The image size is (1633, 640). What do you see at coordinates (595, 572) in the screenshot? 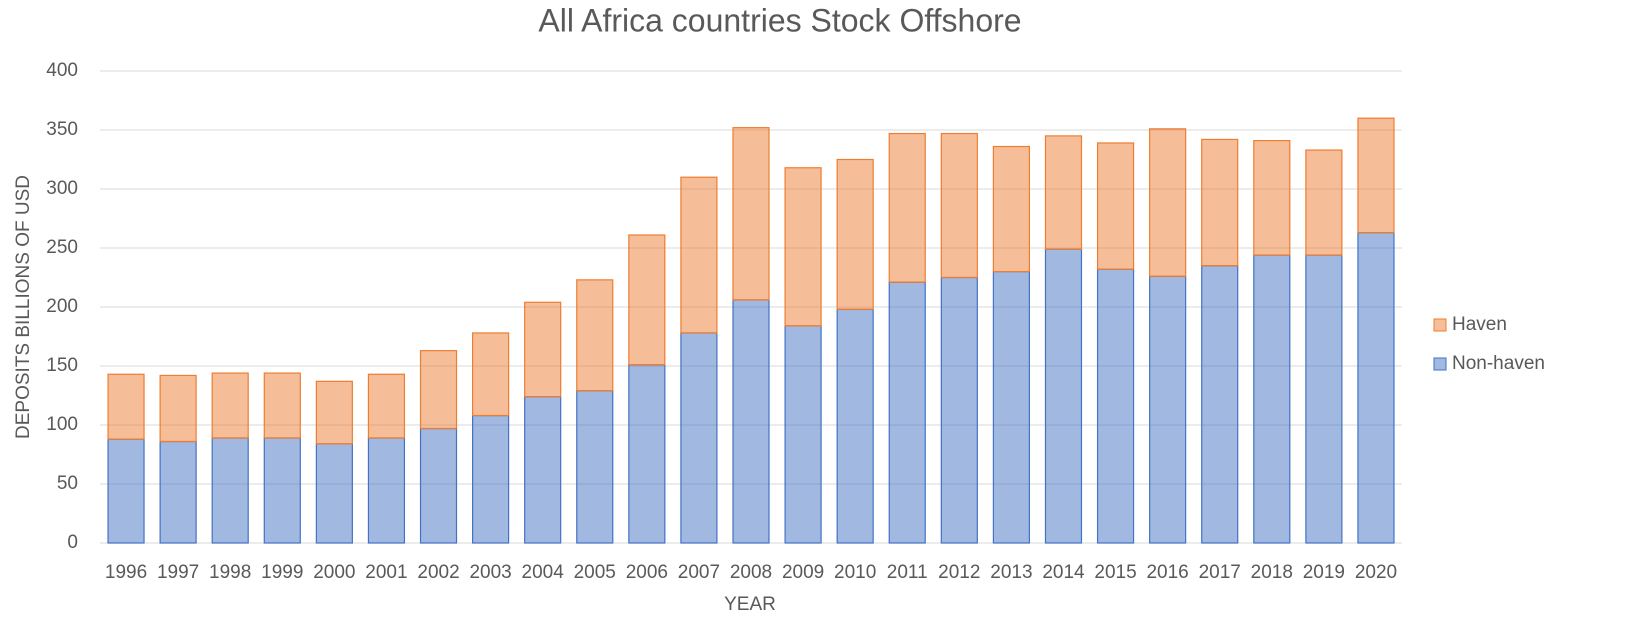
I see `x-tick-label: 2005` at bounding box center [595, 572].